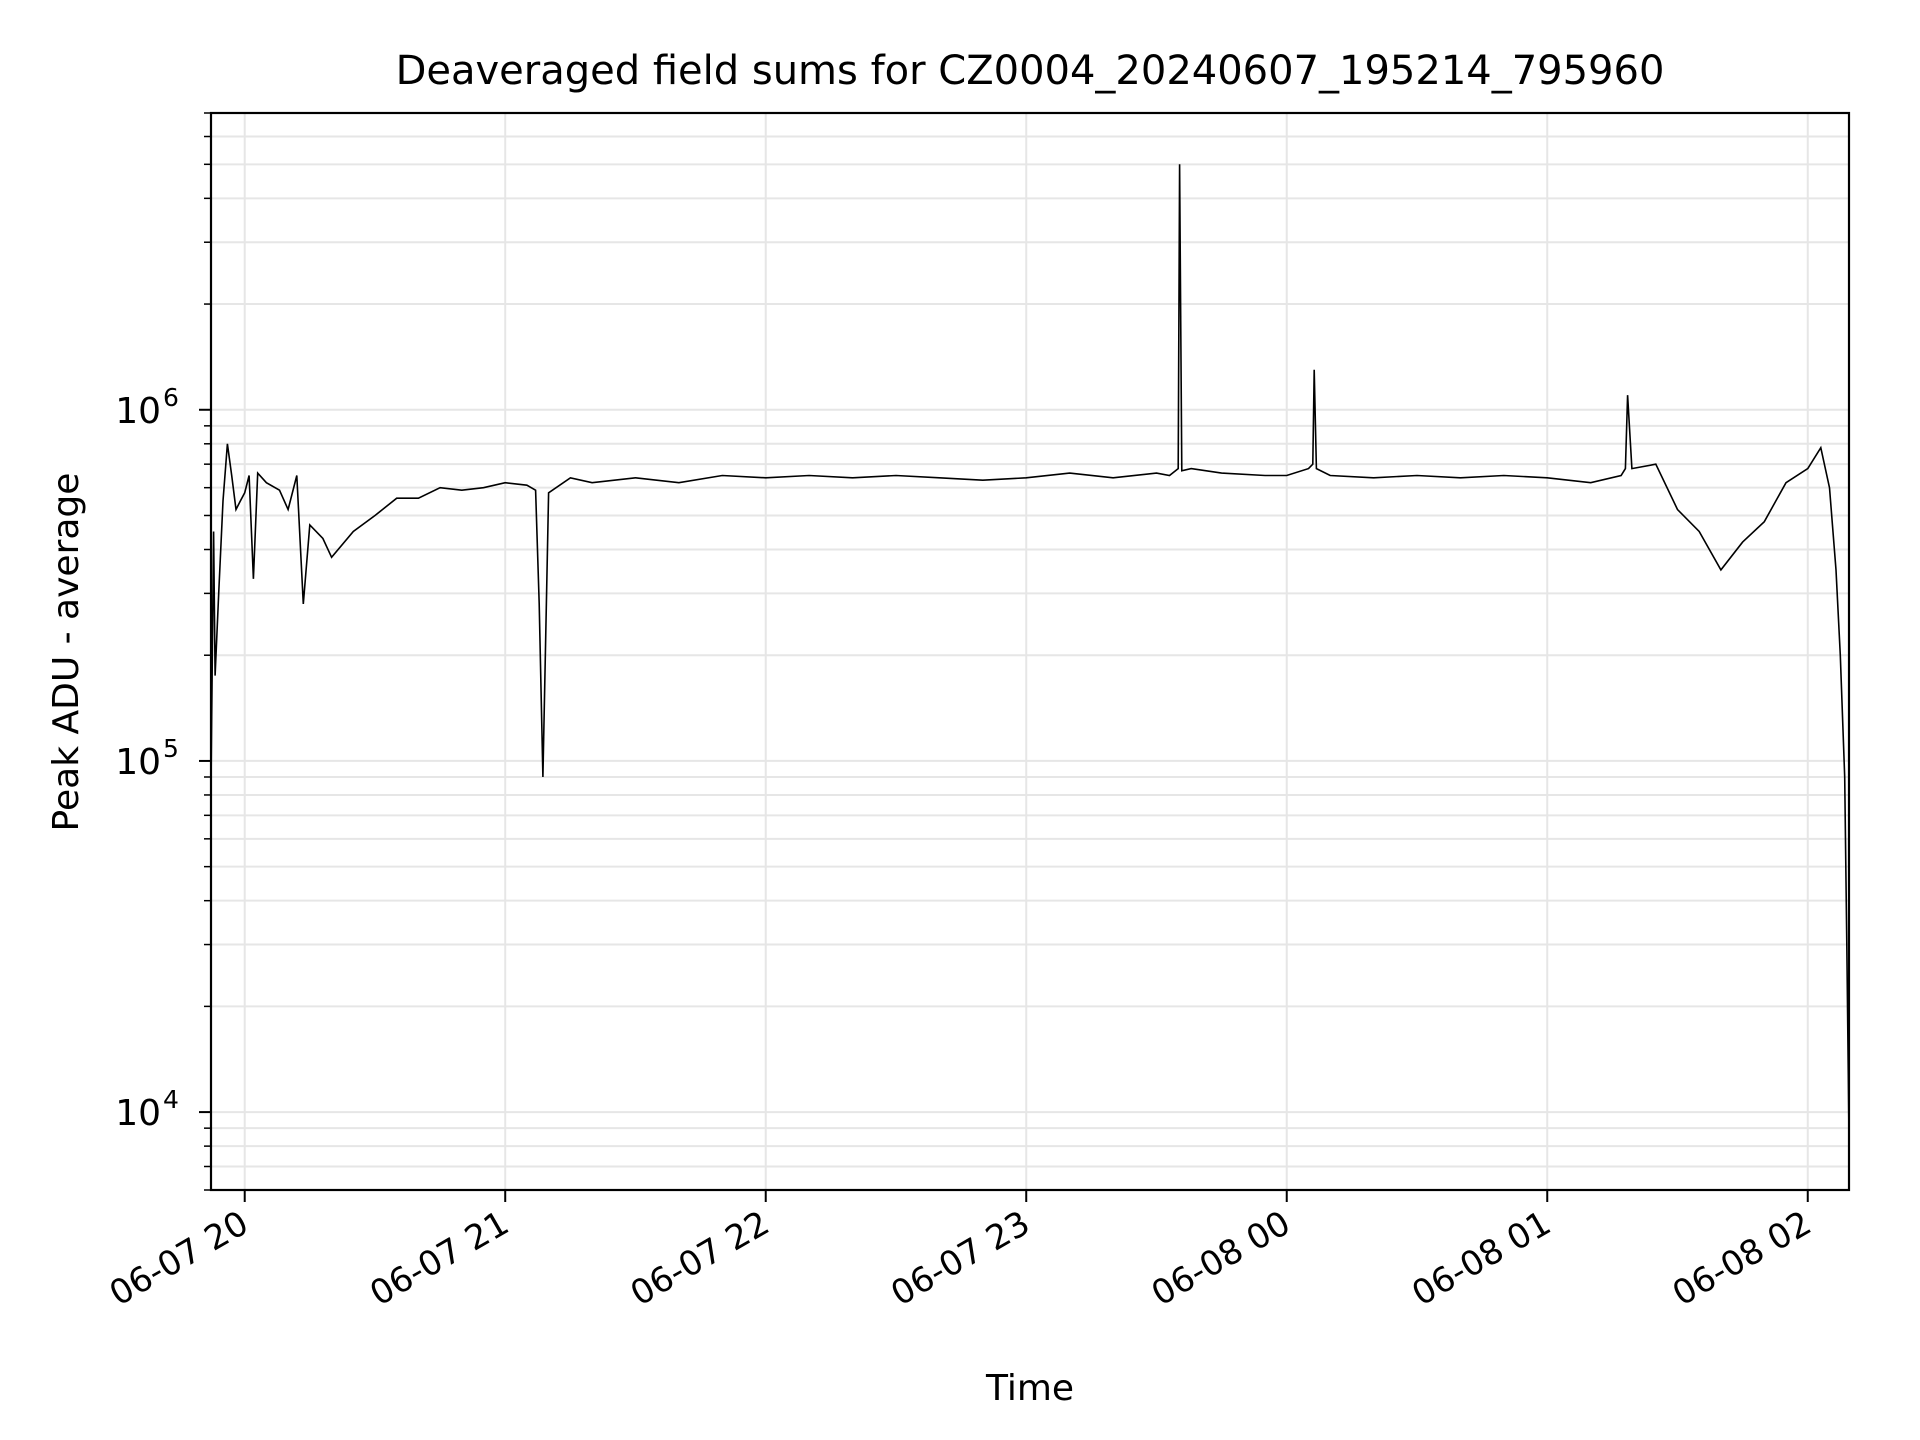 The height and width of the screenshot is (1440, 1920). I want to click on x-tick-label: 06-07 22, so click(700, 1258).